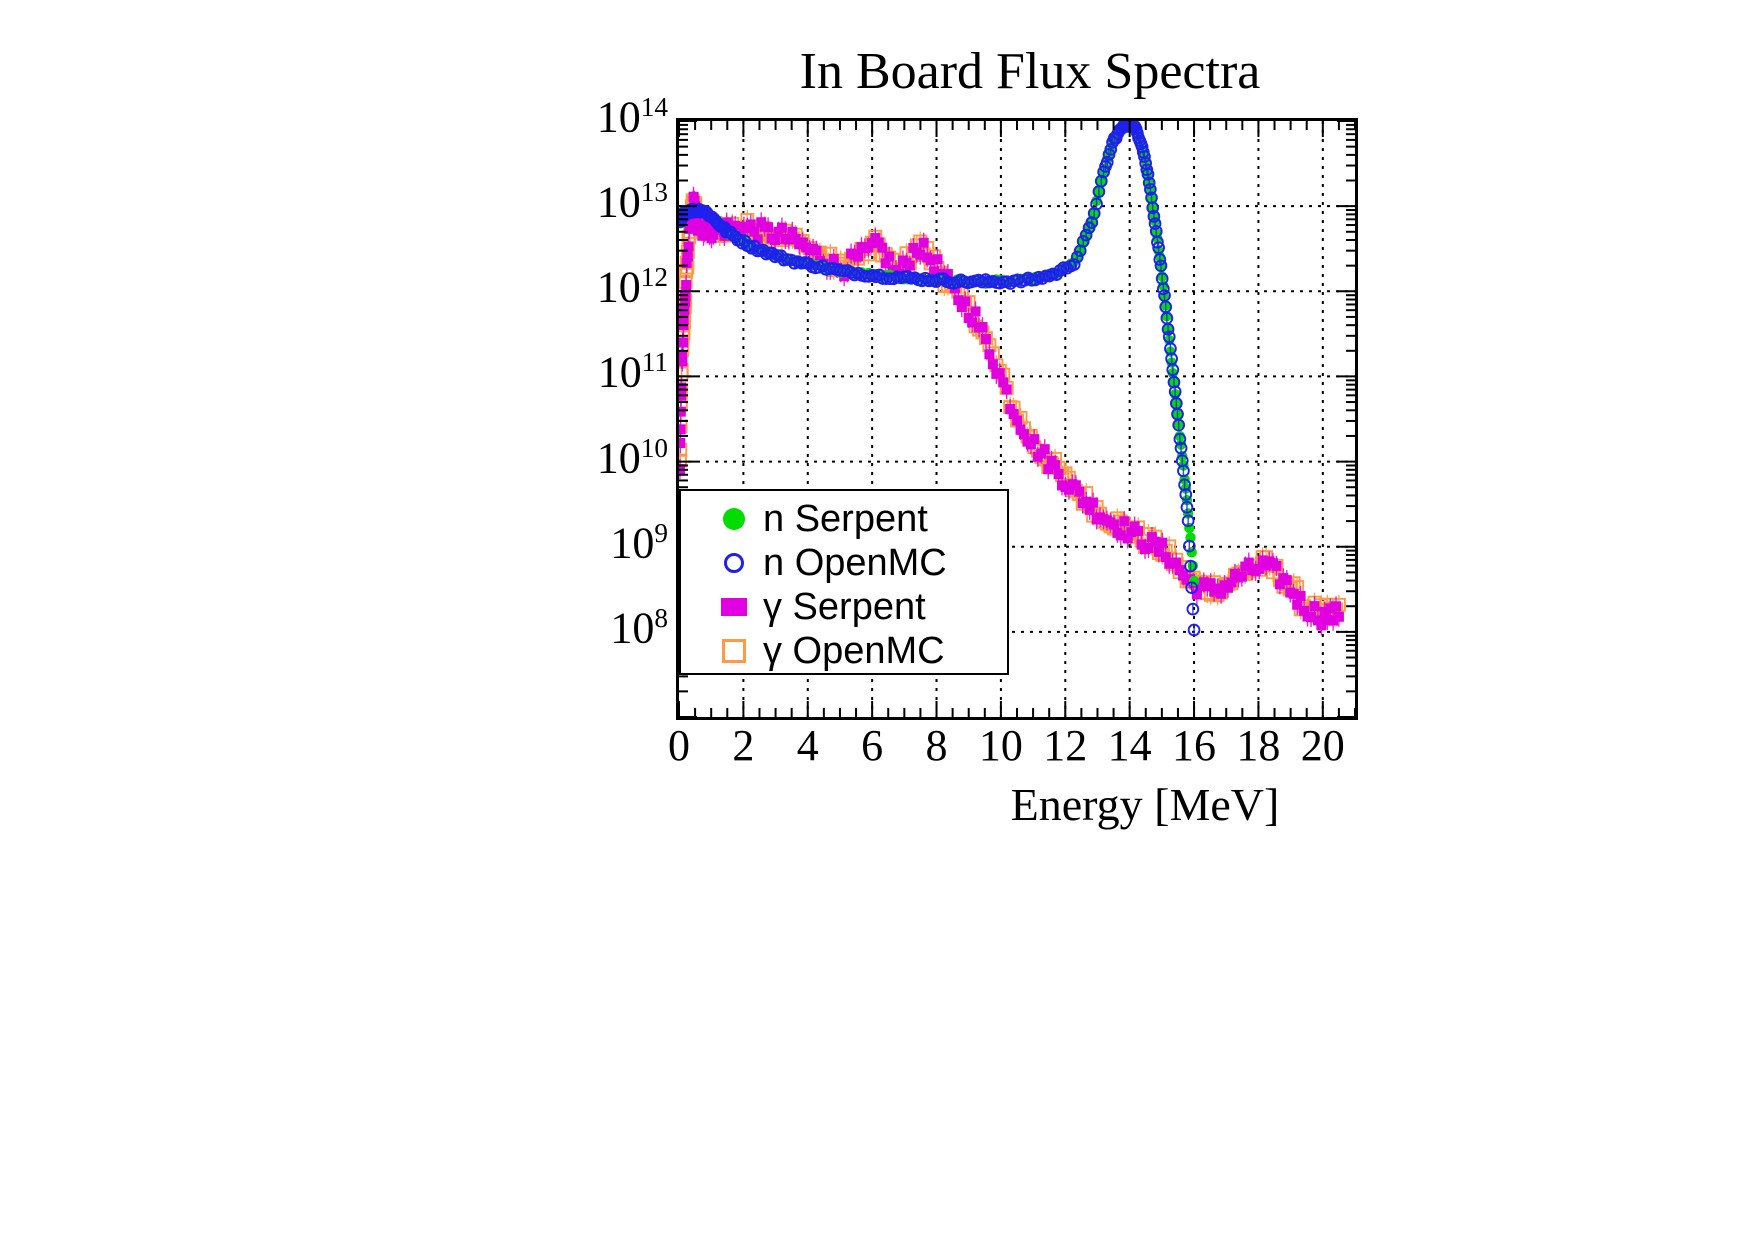 The image size is (1754, 1240). What do you see at coordinates (844, 519) in the screenshot?
I see `legend-item: n Serpent` at bounding box center [844, 519].